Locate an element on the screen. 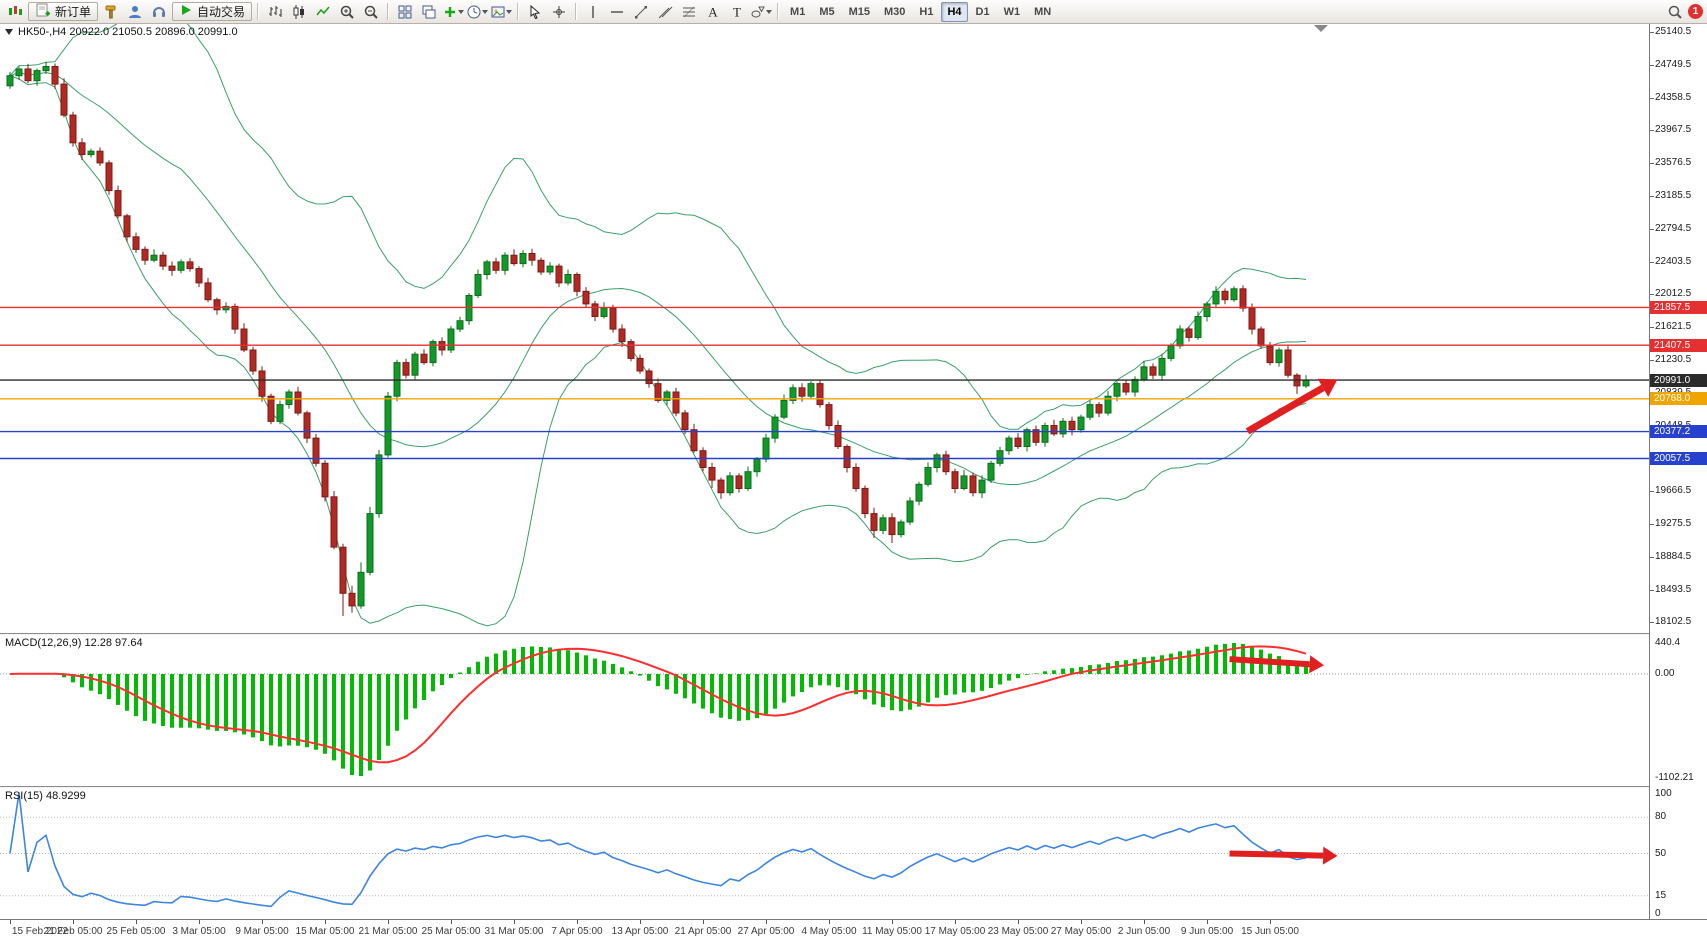 This screenshot has width=1707, height=943. price-tag: 20057.5 is located at coordinates (1678, 458).